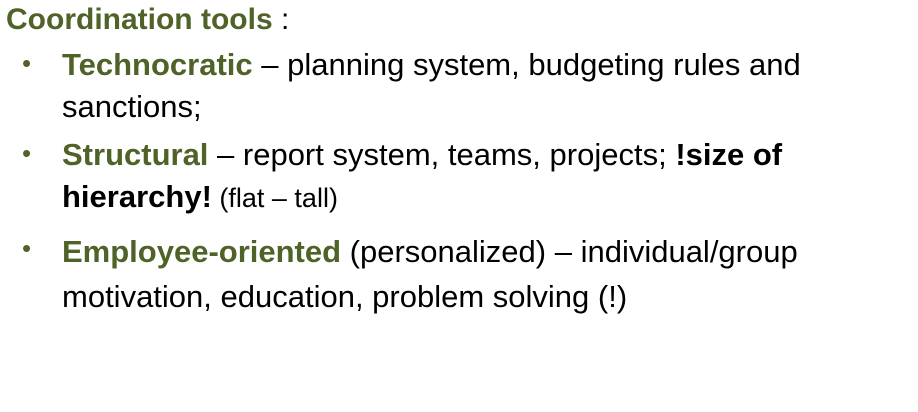 This screenshot has width=918, height=412. What do you see at coordinates (135, 154) in the screenshot?
I see `bullet-term: Structural` at bounding box center [135, 154].